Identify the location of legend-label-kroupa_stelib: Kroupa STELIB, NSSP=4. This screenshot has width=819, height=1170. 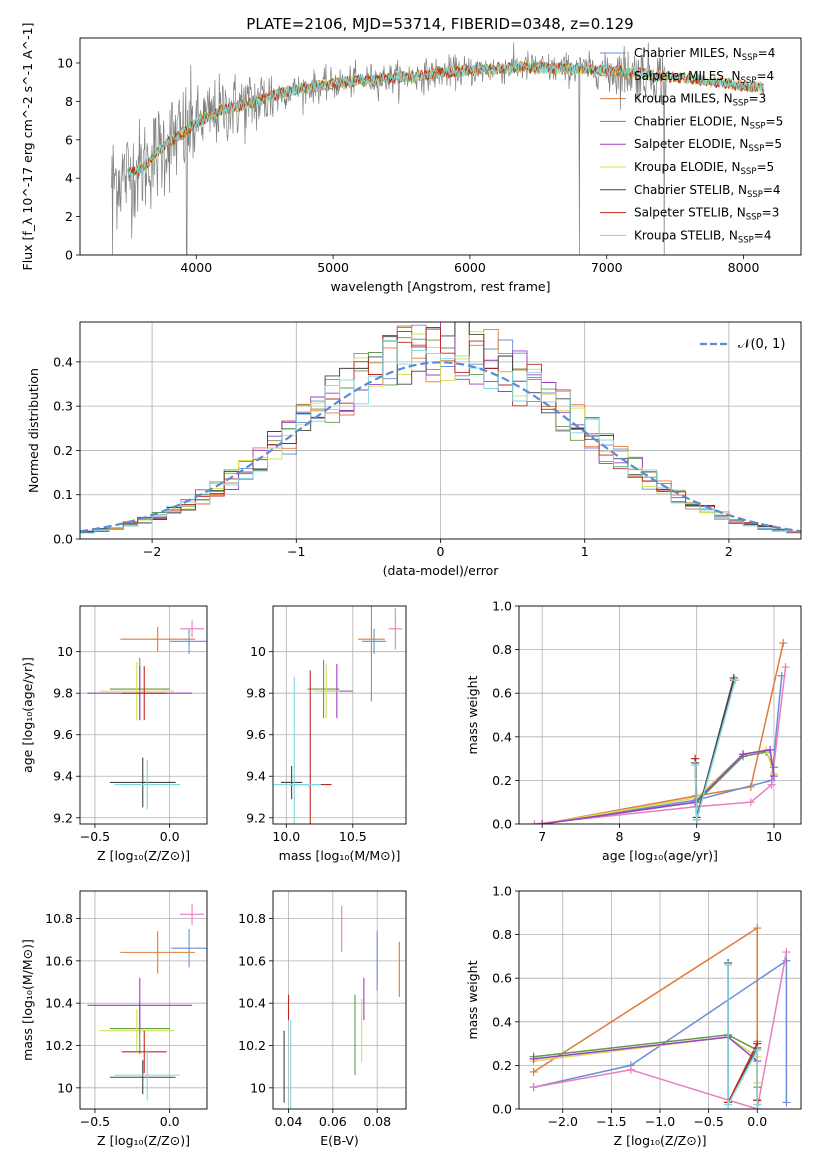
(703, 236).